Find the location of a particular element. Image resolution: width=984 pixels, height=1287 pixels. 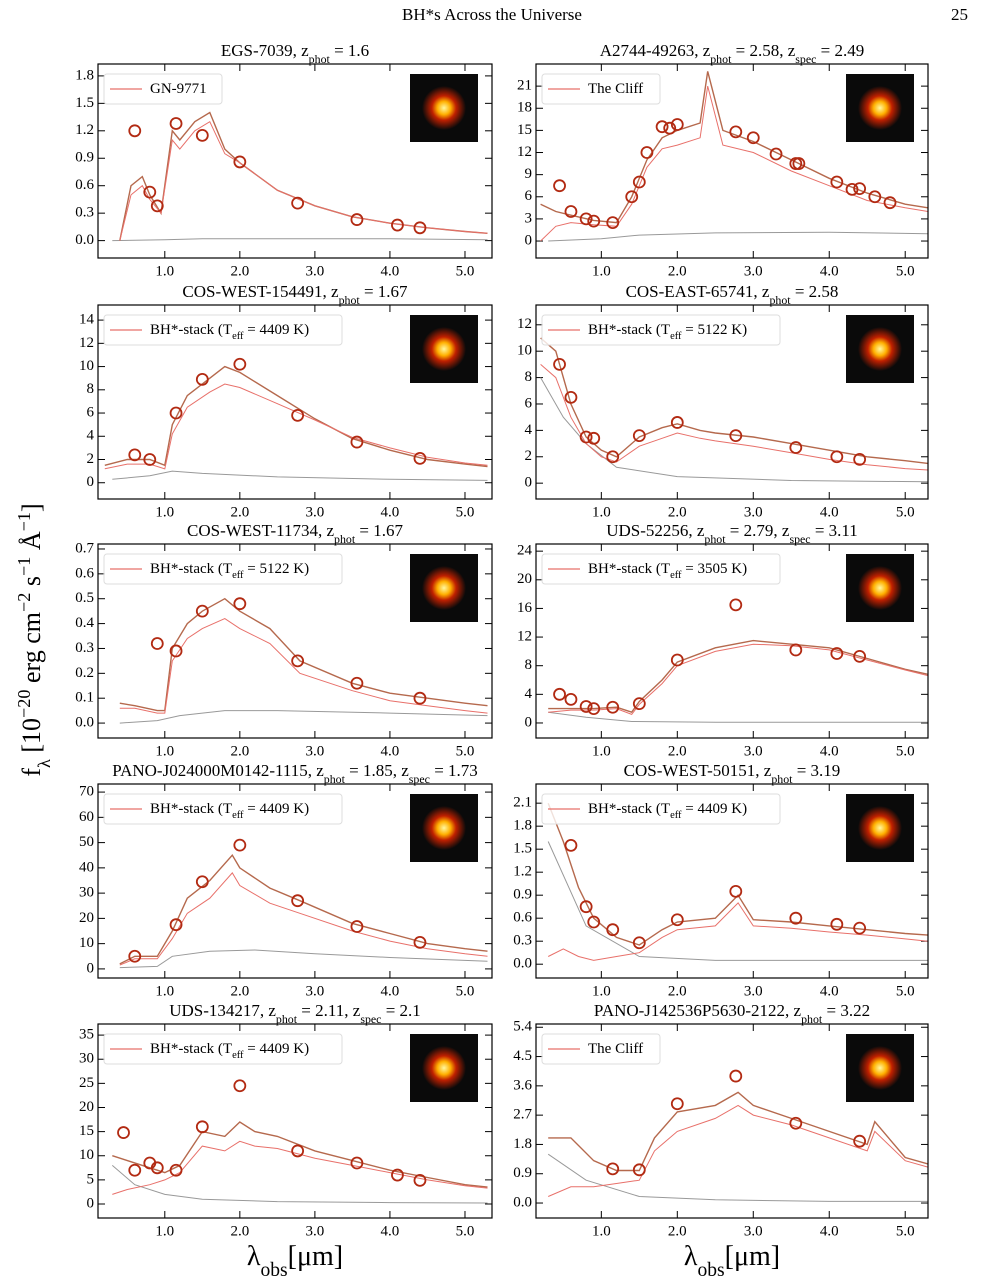

text-segment: COS-EAST-65741, z is located at coordinates (698, 291).